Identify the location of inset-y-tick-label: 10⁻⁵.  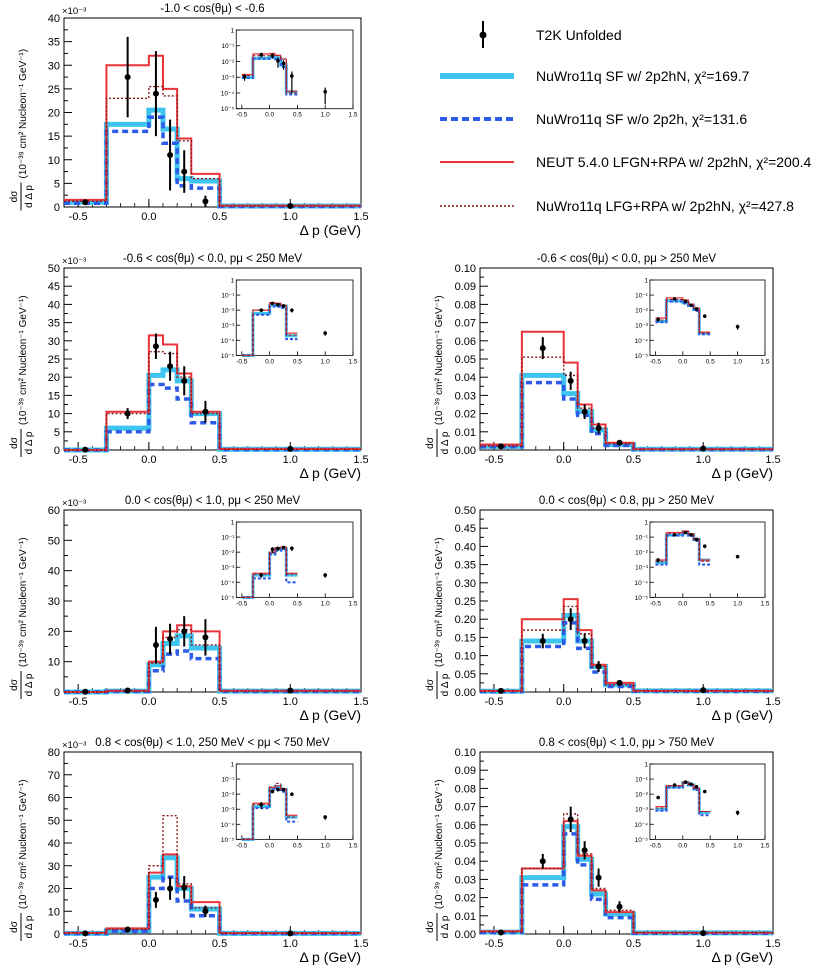
(642, 840).